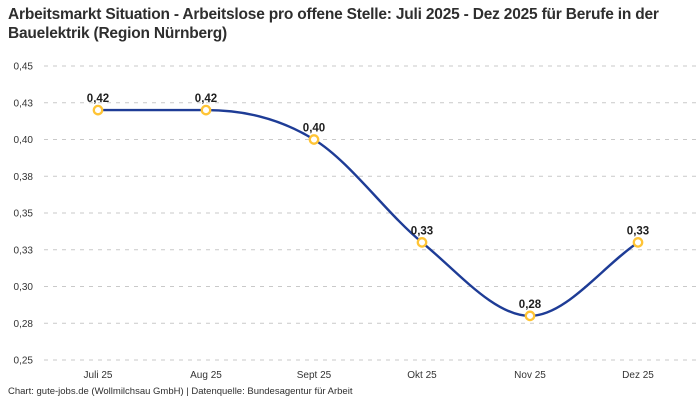 Image resolution: width=700 pixels, height=400 pixels. I want to click on x-axis-tick-label: Aug 25, so click(206, 375).